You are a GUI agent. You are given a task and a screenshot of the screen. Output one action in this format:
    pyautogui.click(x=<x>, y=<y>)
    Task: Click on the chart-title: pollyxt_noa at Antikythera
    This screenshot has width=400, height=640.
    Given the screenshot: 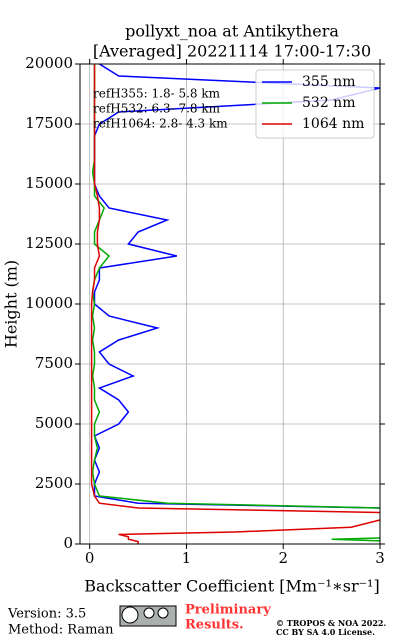 What is the action you would take?
    pyautogui.click(x=232, y=31)
    